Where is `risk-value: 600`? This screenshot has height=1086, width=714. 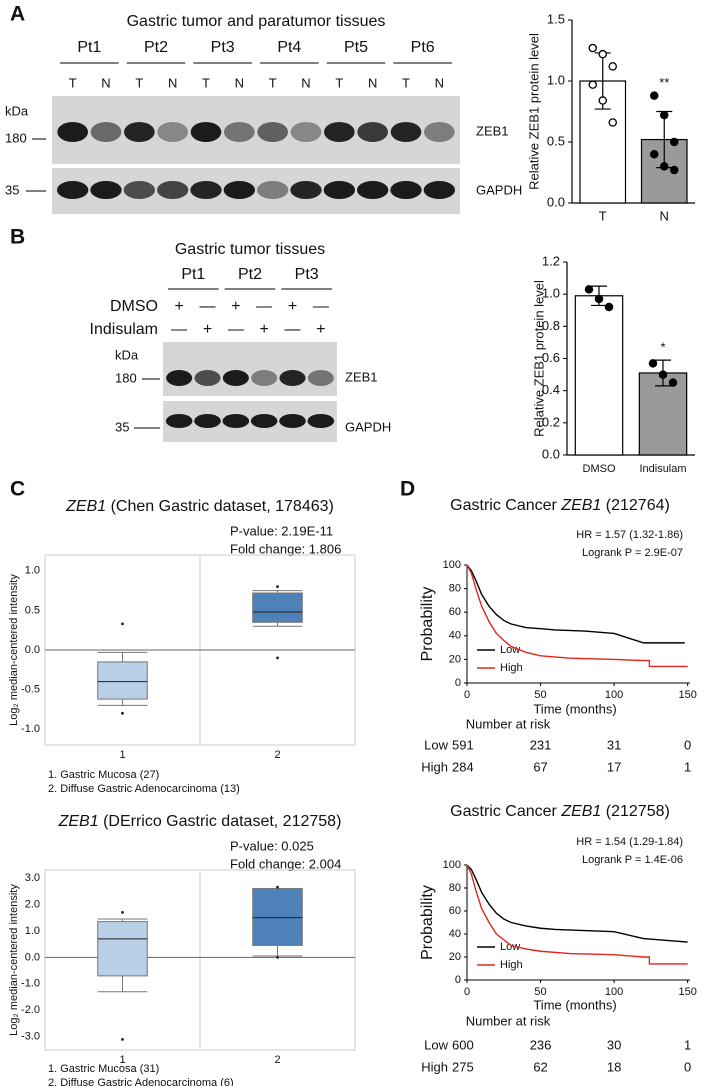
risk-value: 600 is located at coordinates (463, 1044).